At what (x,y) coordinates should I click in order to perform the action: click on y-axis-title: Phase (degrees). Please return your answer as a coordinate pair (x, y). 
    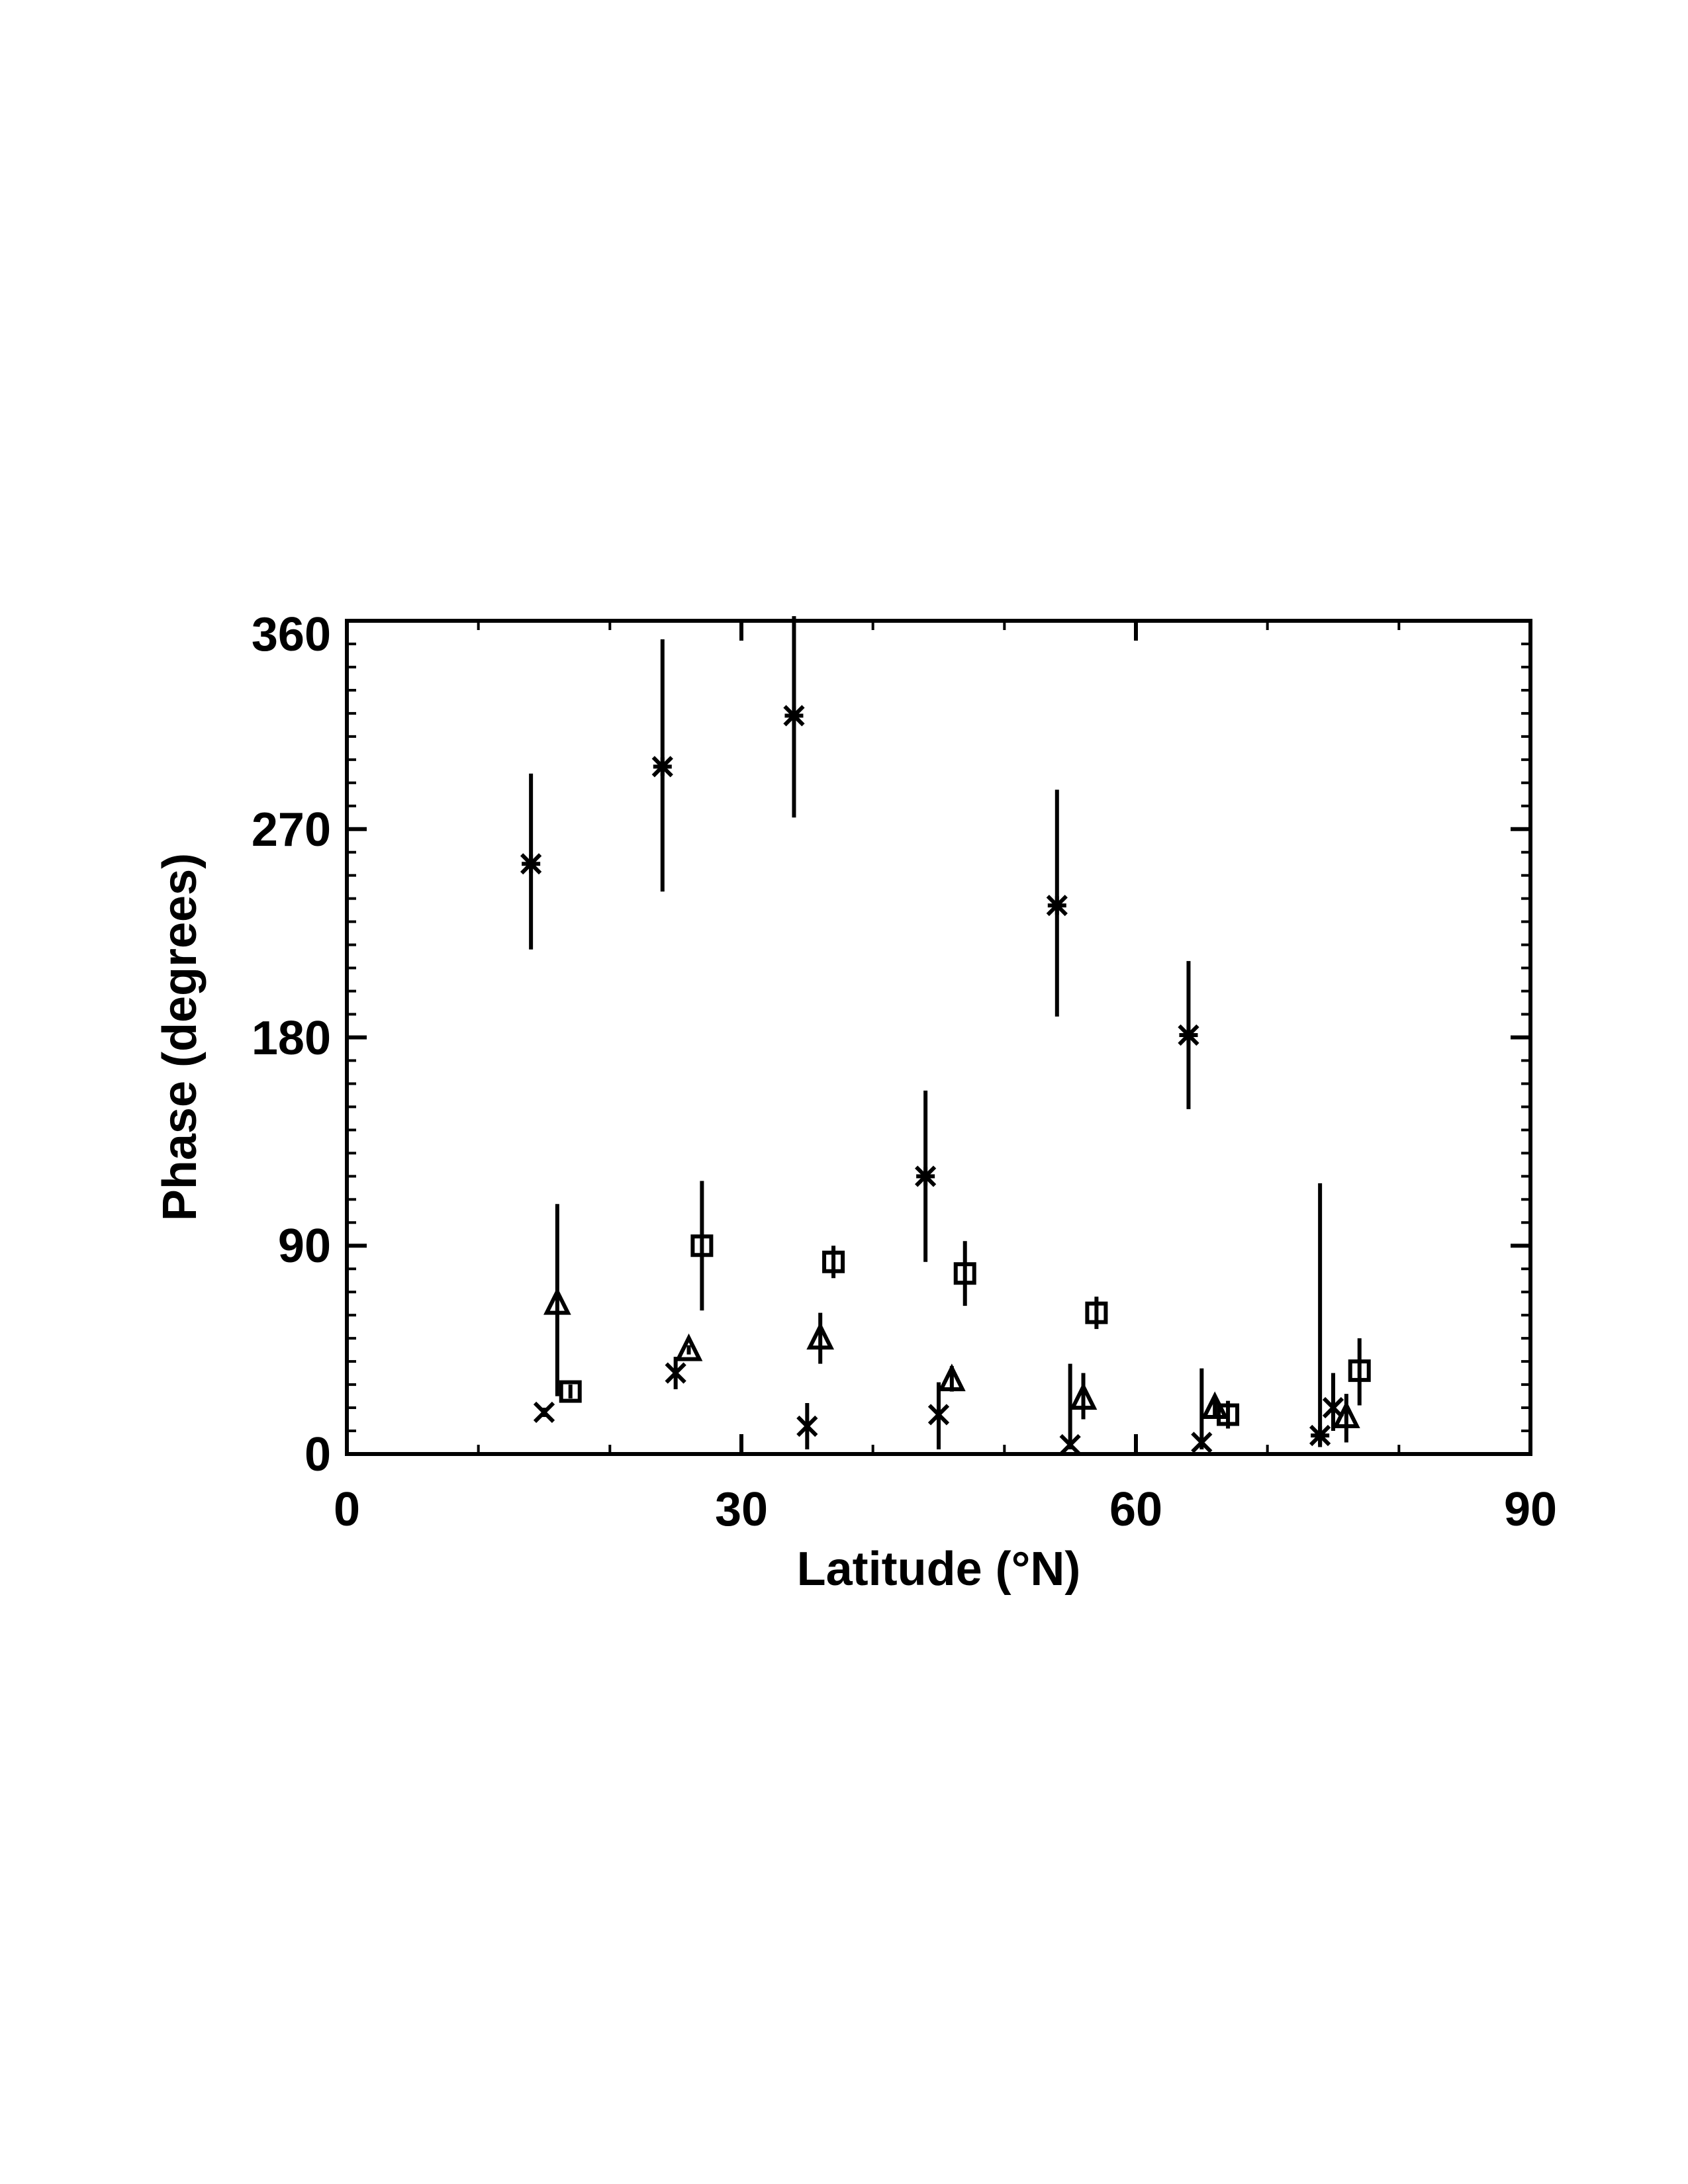
    Looking at the image, I should click on (180, 1037).